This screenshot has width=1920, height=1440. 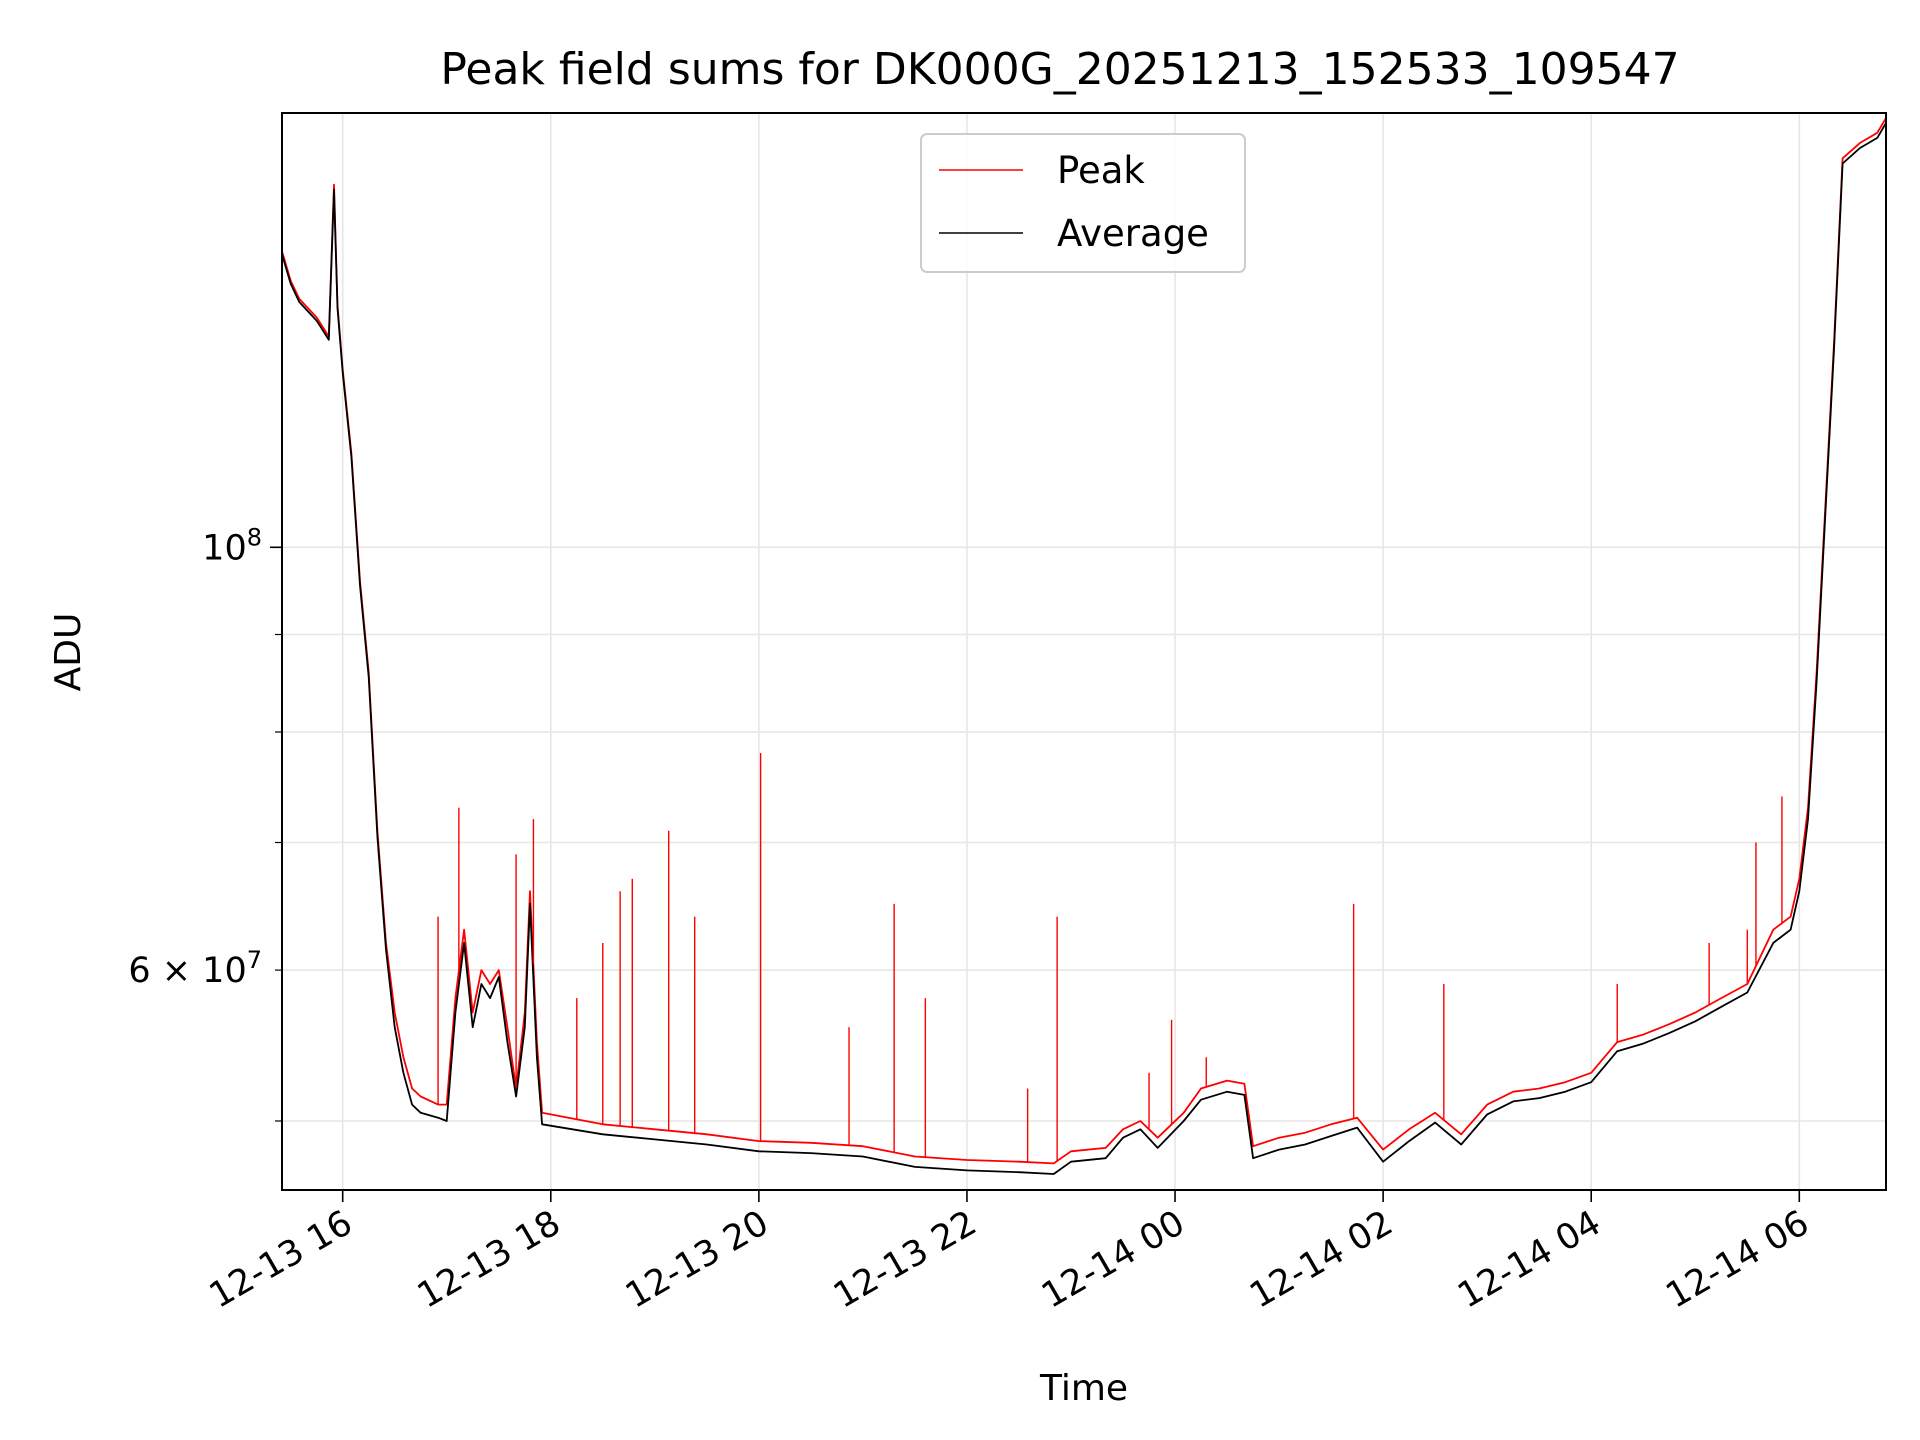 I want to click on legend: Peak Average, so click(x=1083, y=203).